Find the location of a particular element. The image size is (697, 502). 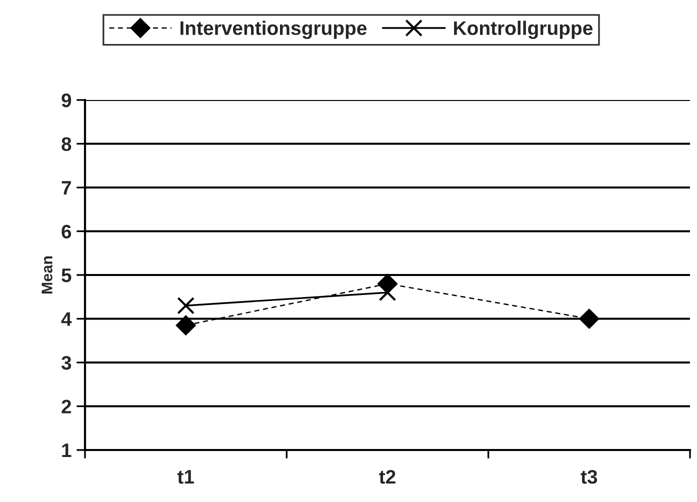

y-tick-label: 1 is located at coordinates (67, 451).